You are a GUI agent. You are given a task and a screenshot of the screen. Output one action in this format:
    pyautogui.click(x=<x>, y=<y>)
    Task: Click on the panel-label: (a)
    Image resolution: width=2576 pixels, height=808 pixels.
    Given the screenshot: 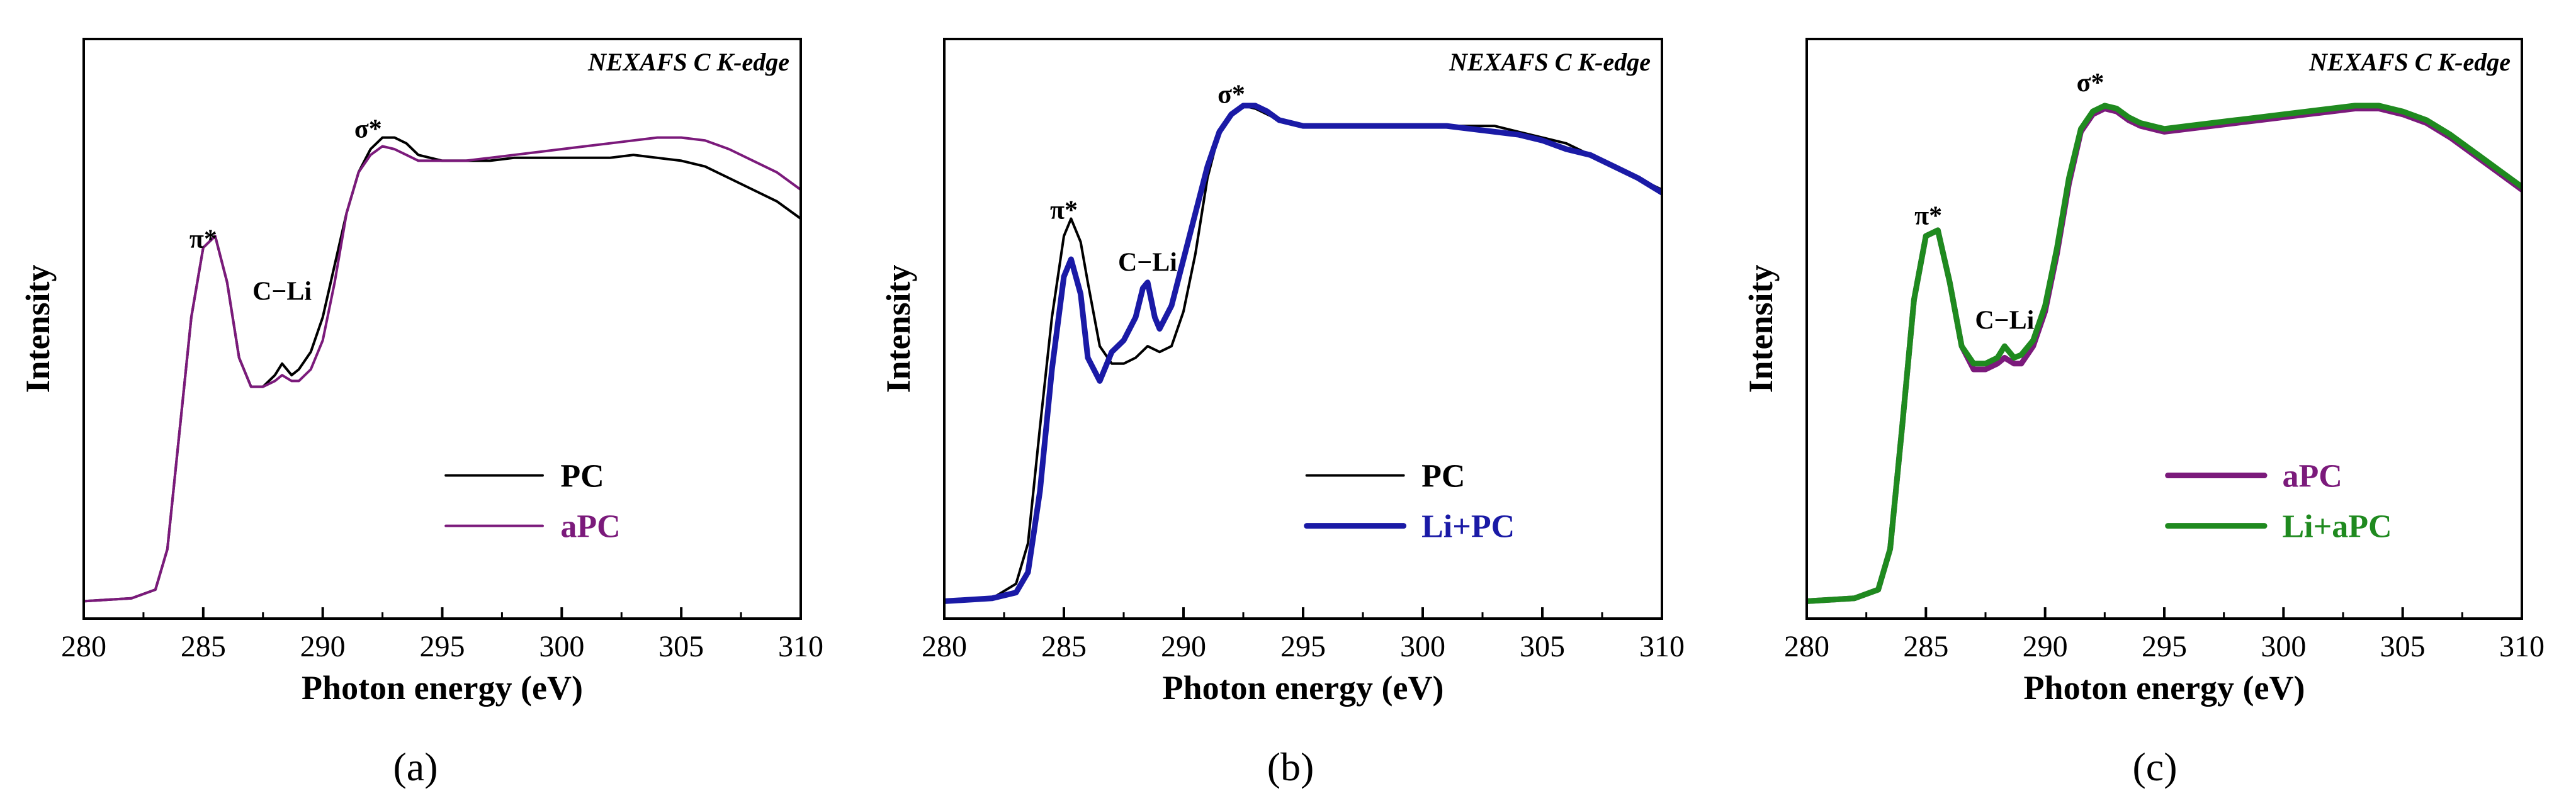 What is the action you would take?
    pyautogui.click(x=415, y=766)
    